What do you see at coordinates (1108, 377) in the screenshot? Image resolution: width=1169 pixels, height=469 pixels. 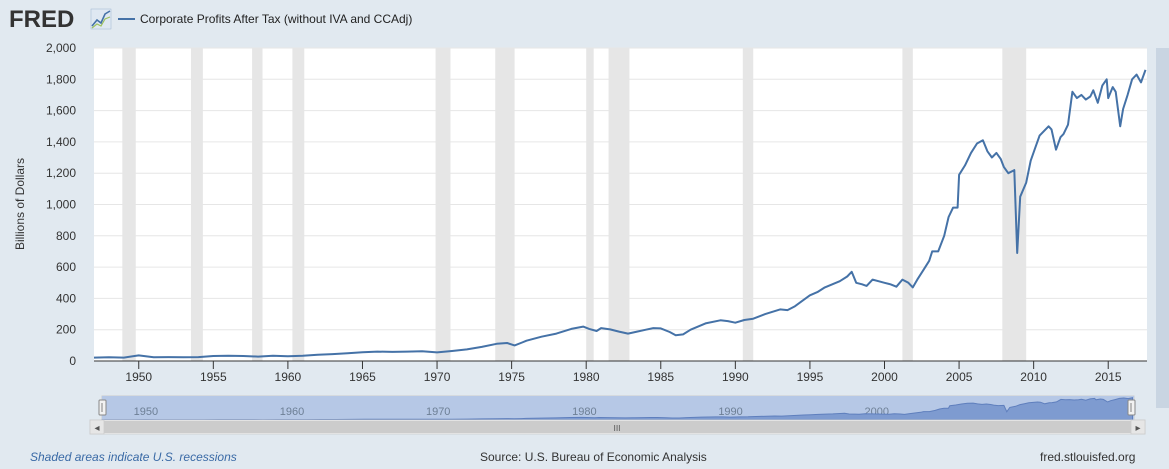 I see `x-tick-label: 2015` at bounding box center [1108, 377].